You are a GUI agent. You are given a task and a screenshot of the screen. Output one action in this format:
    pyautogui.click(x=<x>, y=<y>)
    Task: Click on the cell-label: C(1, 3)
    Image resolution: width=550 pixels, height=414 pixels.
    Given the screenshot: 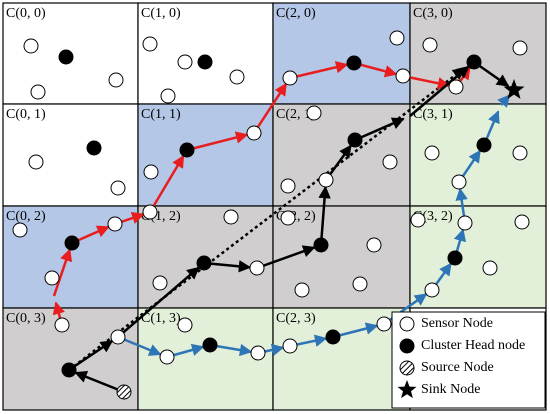 What is the action you would take?
    pyautogui.click(x=161, y=318)
    